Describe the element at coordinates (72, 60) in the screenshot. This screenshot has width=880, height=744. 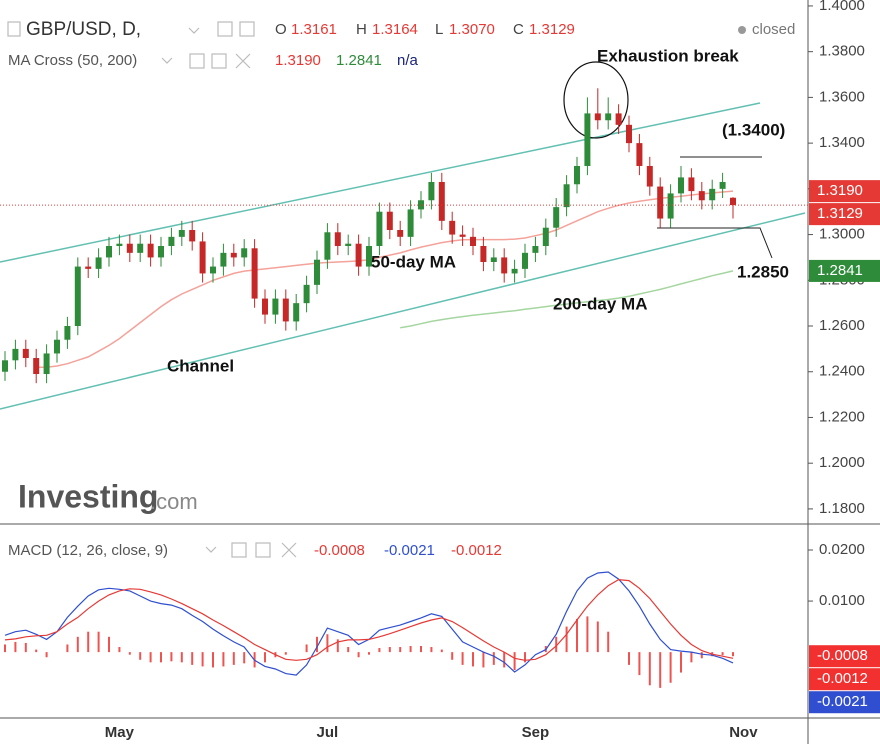
I see `indicator-title: MA Cross (50, 200)` at that location.